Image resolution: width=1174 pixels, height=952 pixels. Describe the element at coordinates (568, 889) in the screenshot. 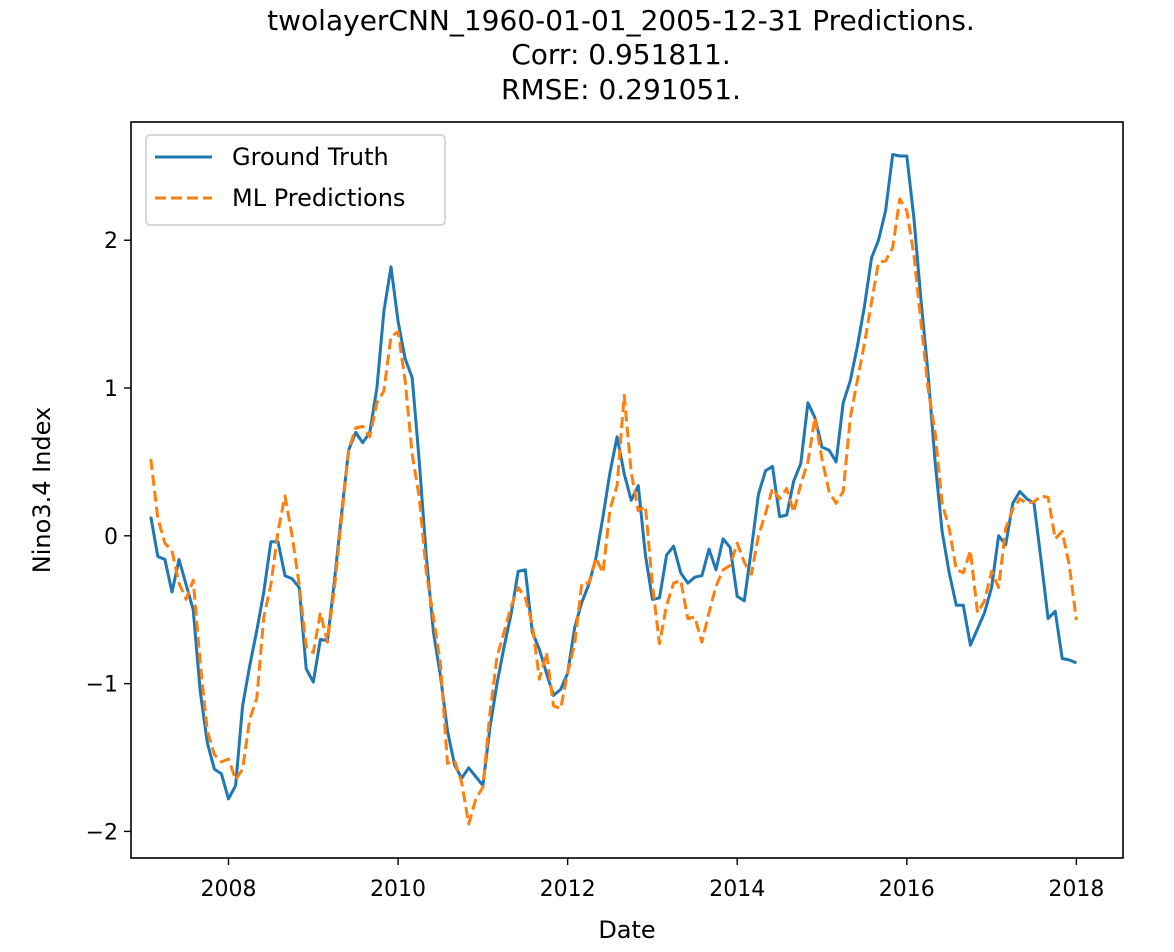

I see `x-tick-label: 2012` at that location.